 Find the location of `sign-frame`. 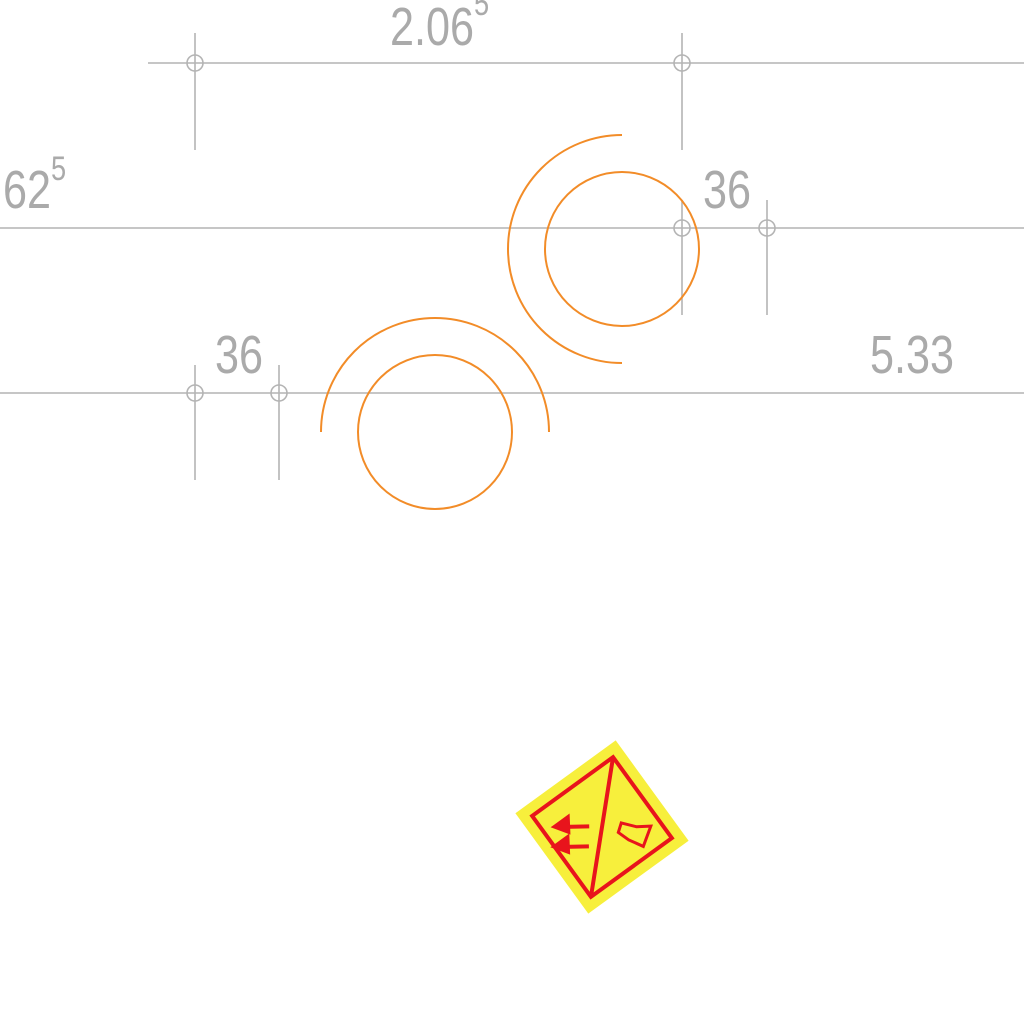

sign-frame is located at coordinates (602, 827).